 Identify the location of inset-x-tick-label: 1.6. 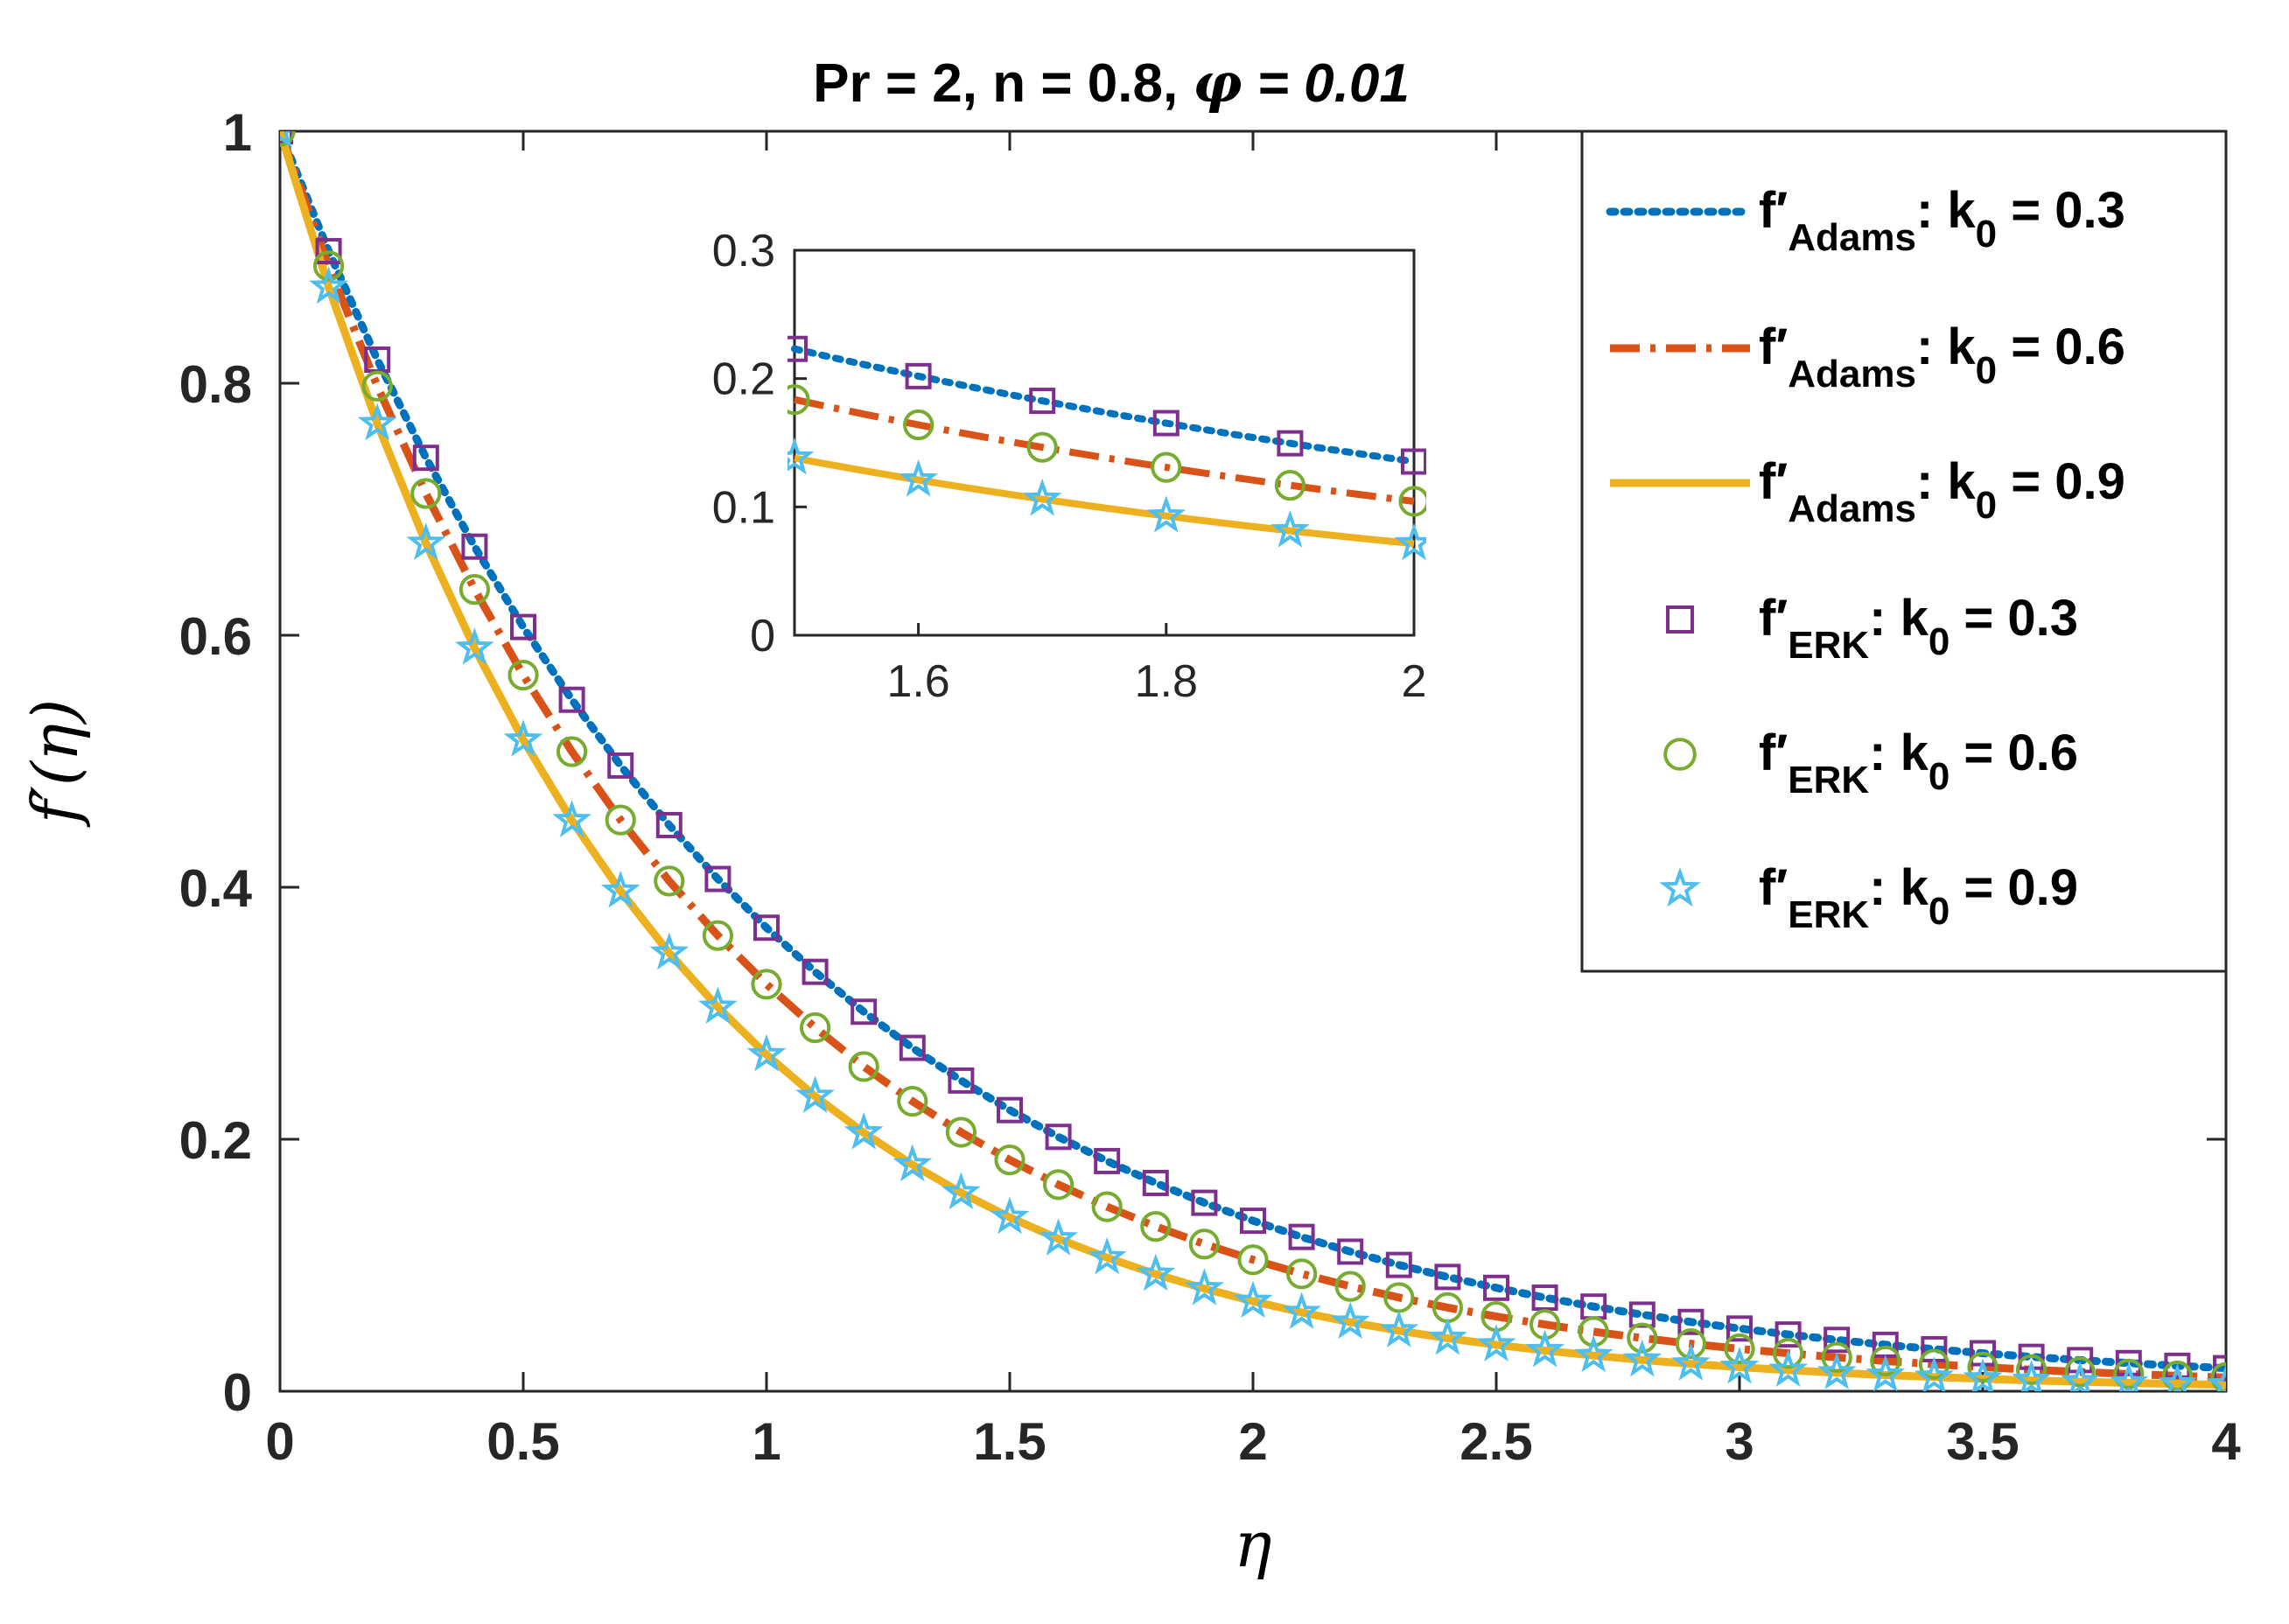
(917, 681).